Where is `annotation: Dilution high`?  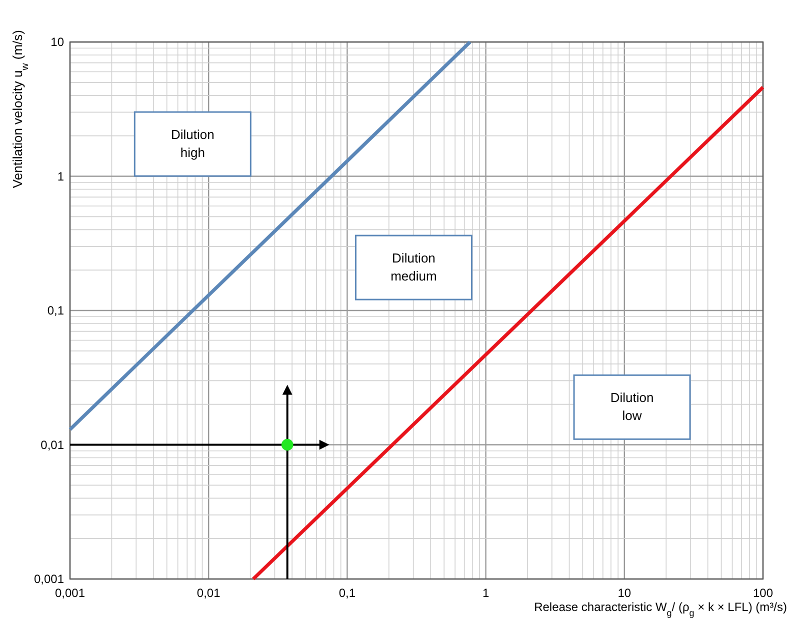
annotation: Dilution high is located at coordinates (192, 143).